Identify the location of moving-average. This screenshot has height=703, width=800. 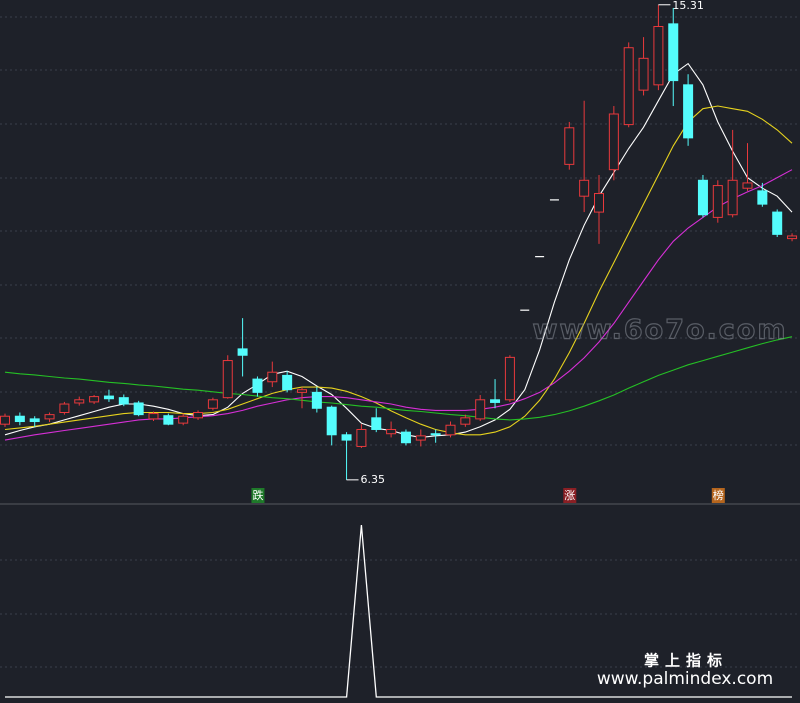
(398, 378).